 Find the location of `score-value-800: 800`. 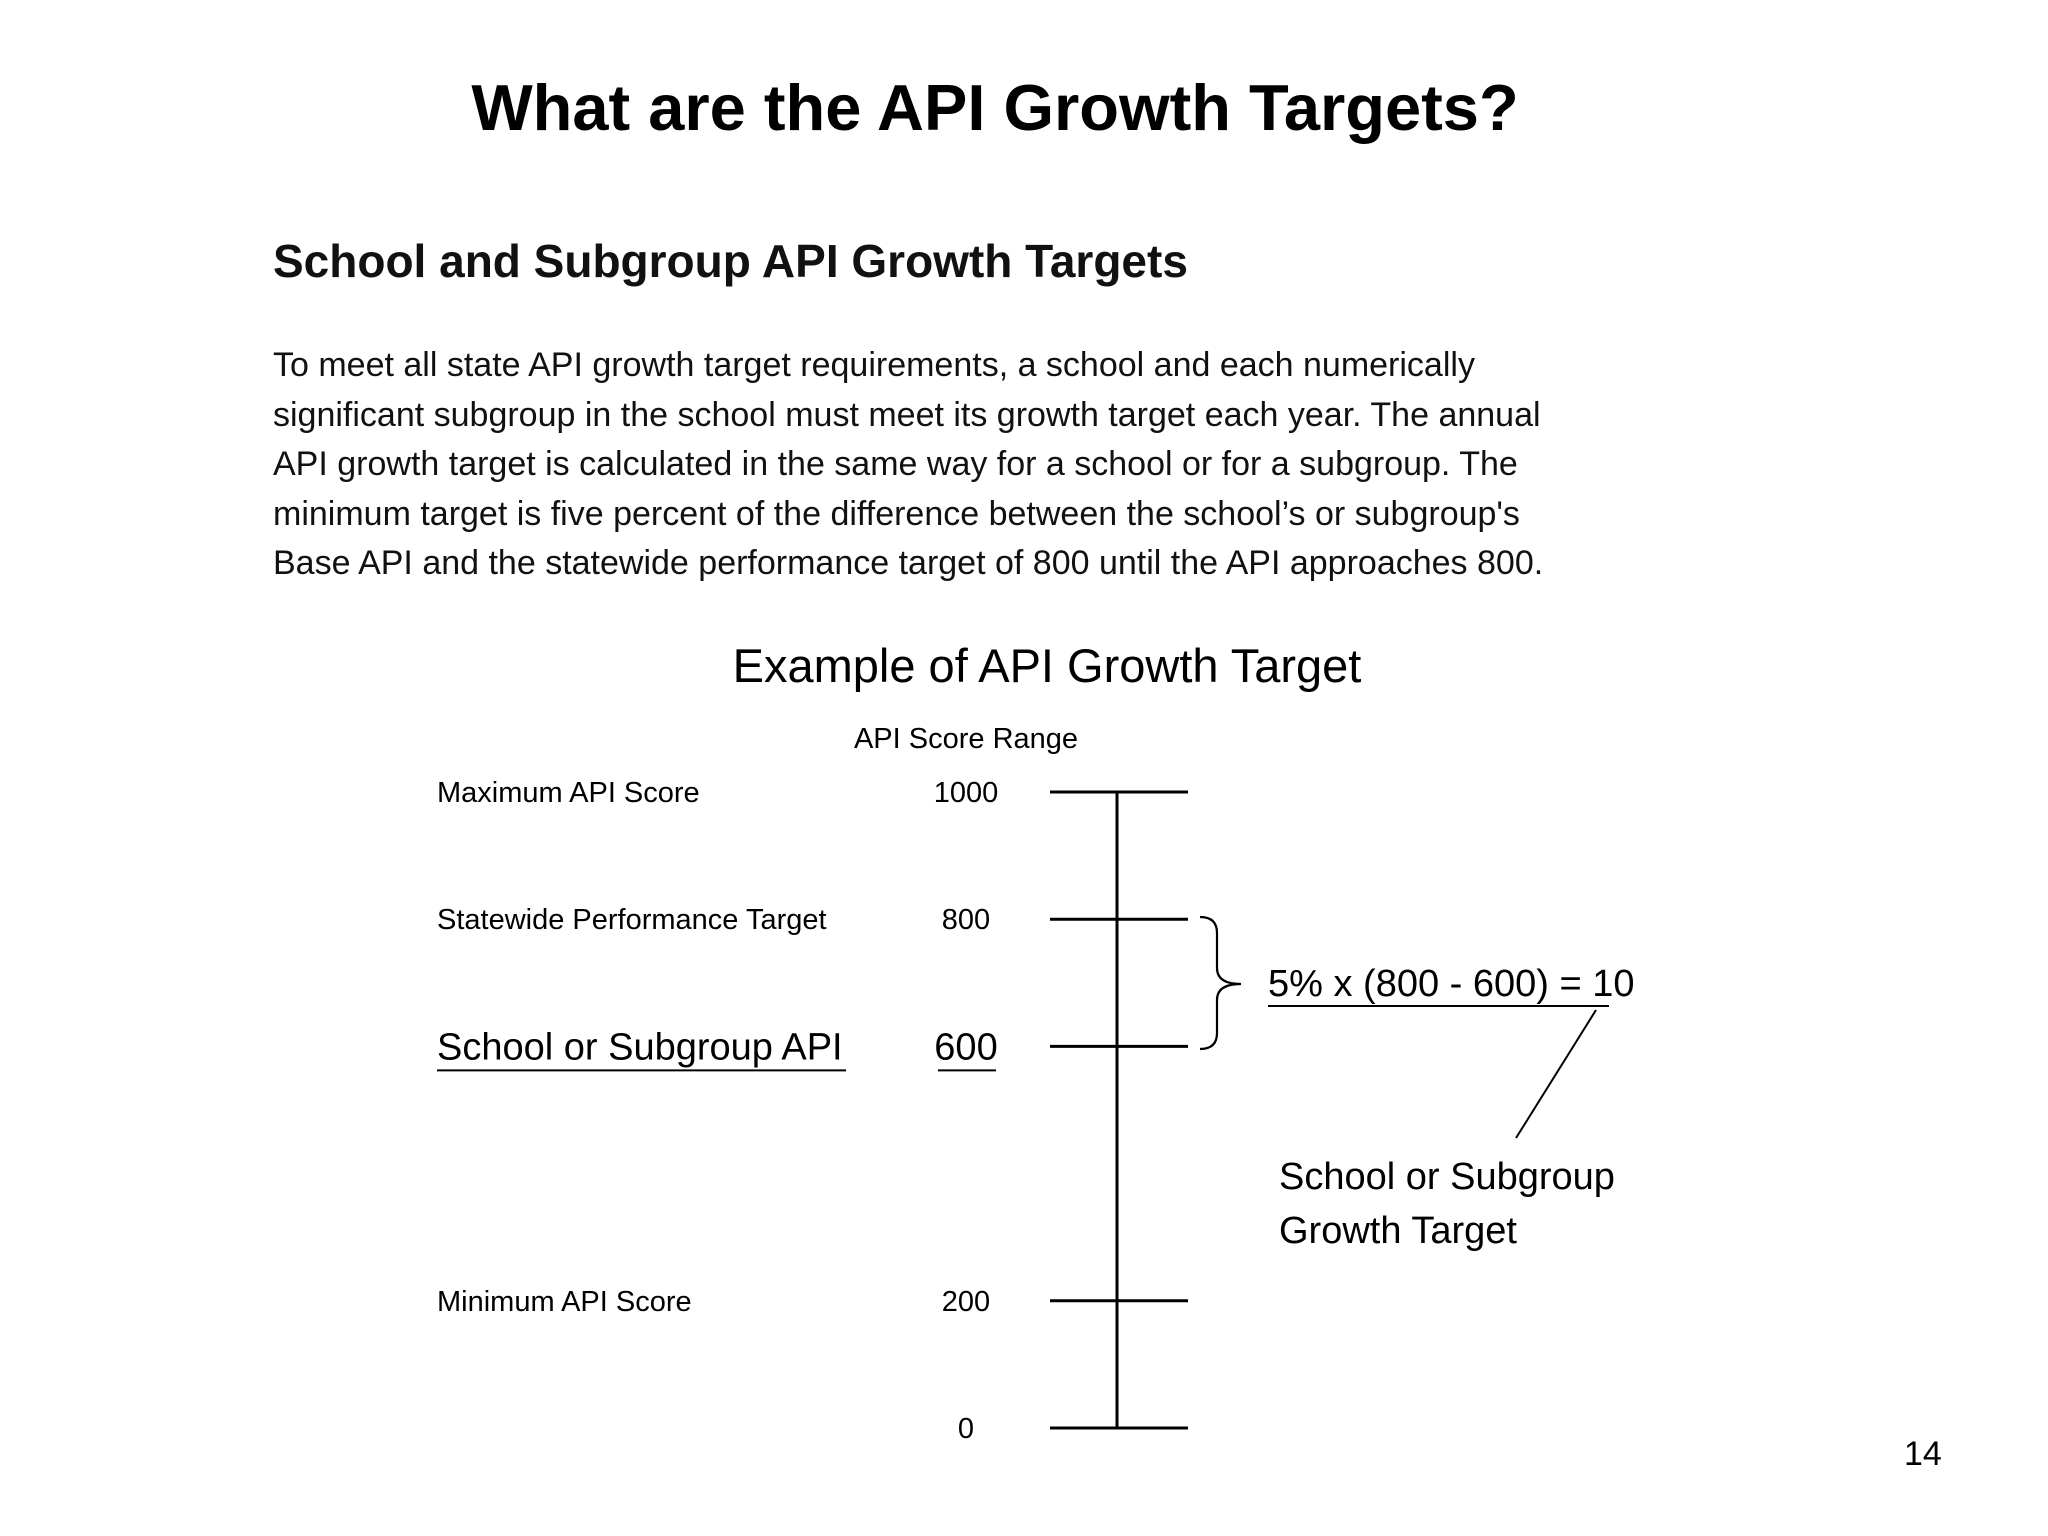

score-value-800: 800 is located at coordinates (966, 920).